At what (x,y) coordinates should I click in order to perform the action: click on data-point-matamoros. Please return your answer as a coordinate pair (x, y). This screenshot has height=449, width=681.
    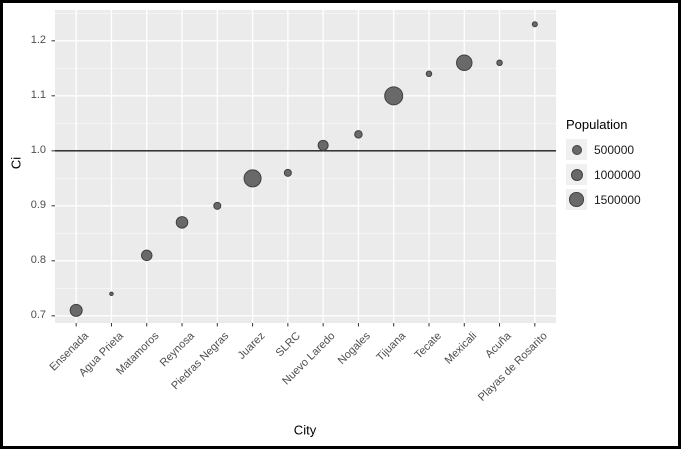
    Looking at the image, I should click on (146, 255).